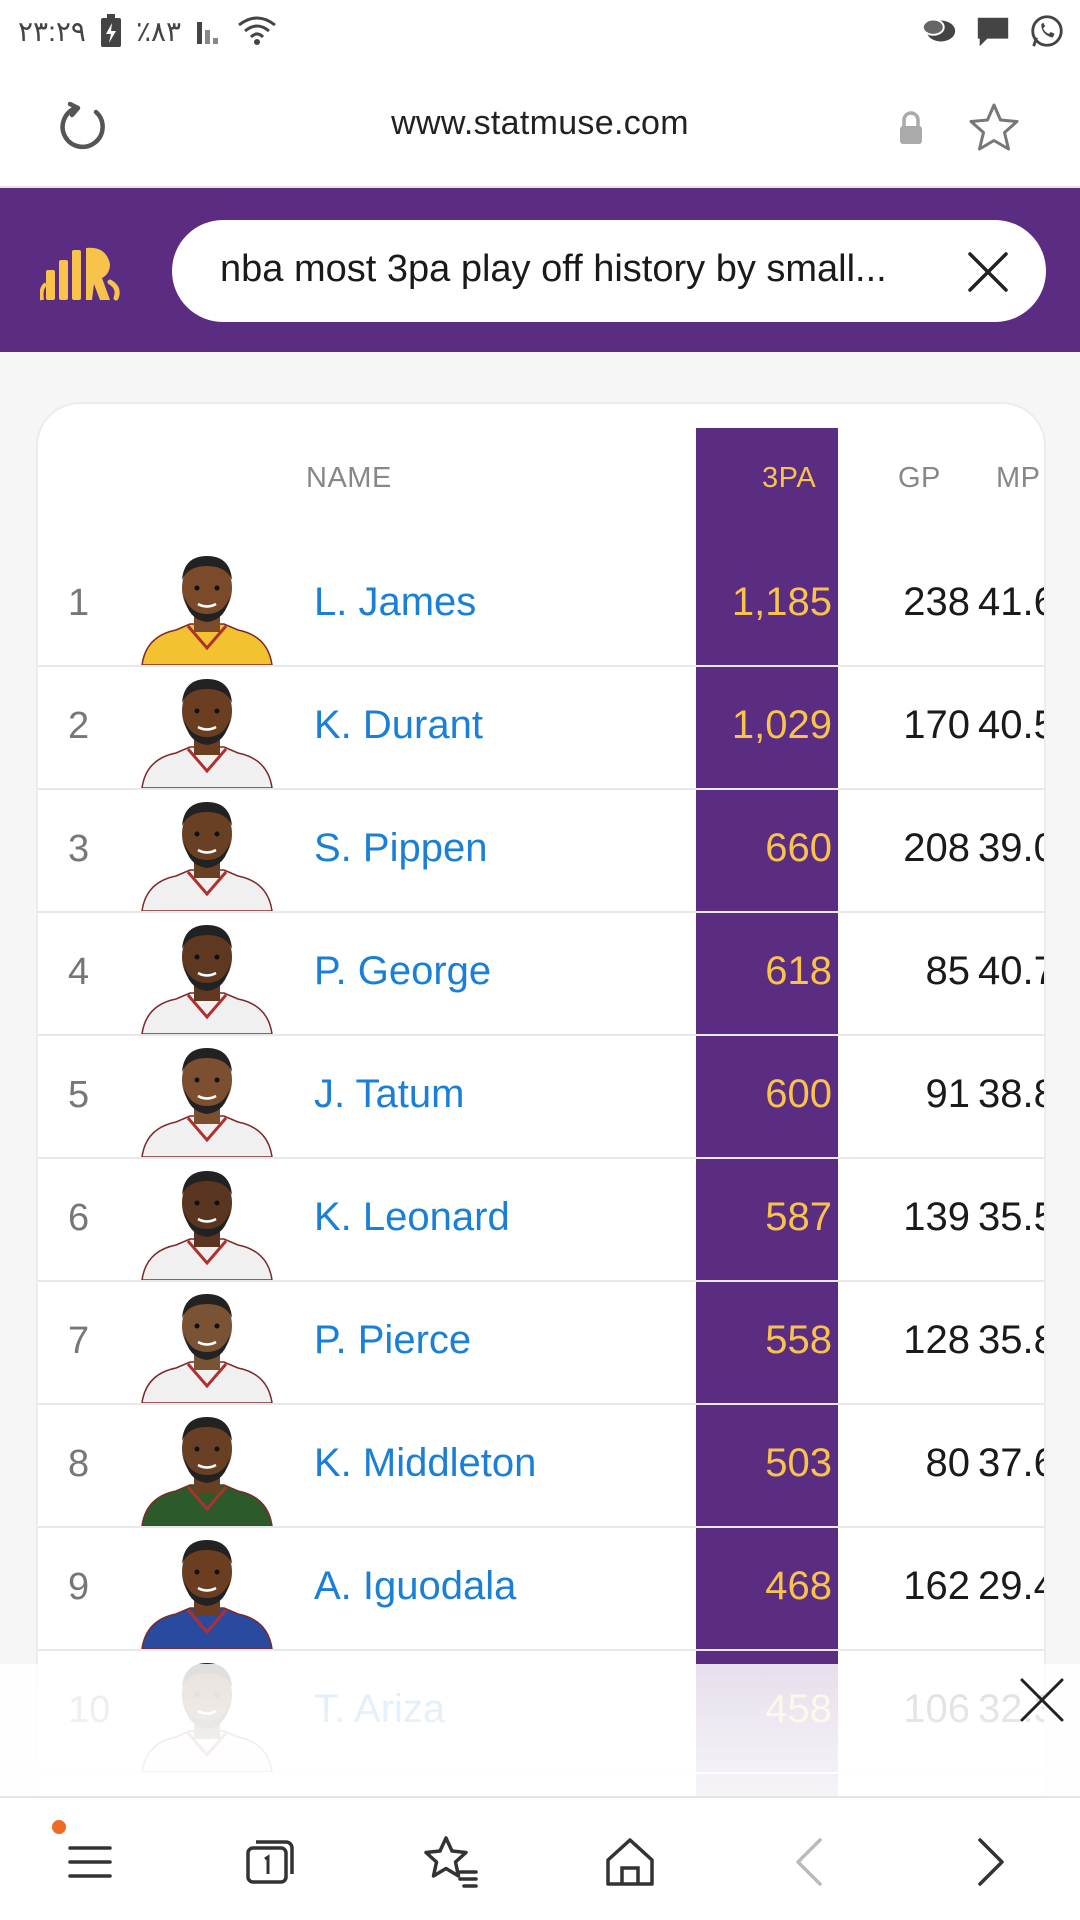 This screenshot has height=1920, width=1080. Describe the element at coordinates (425, 1463) in the screenshot. I see `player-name-link: K. Middleton` at that location.